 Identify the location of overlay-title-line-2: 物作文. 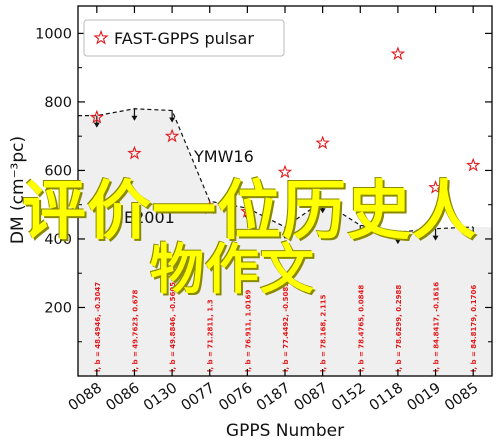
(232, 269).